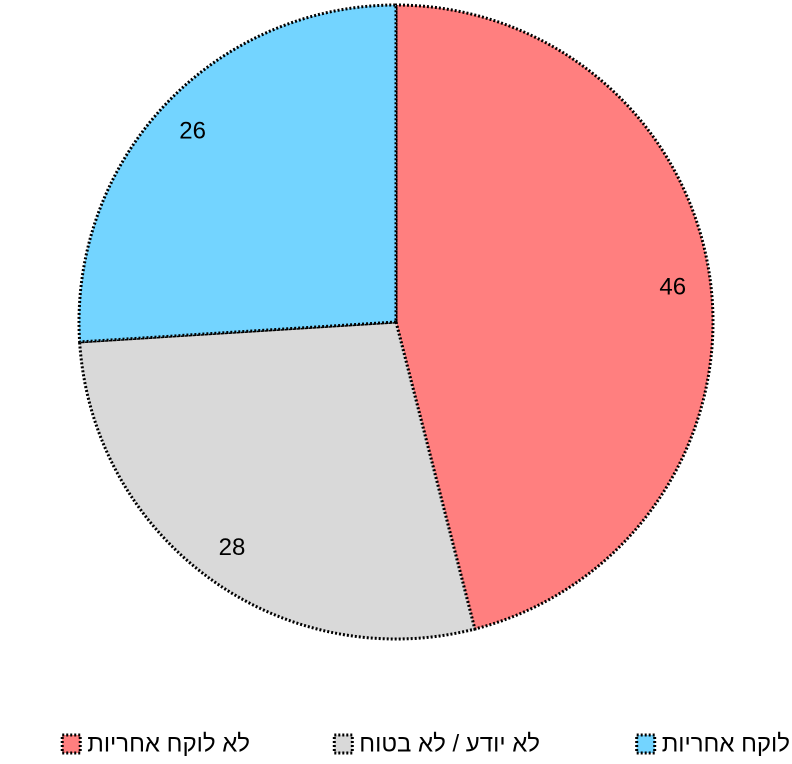 This screenshot has width=792, height=764. What do you see at coordinates (192, 131) in the screenshot?
I see `data-label-3: 26` at bounding box center [192, 131].